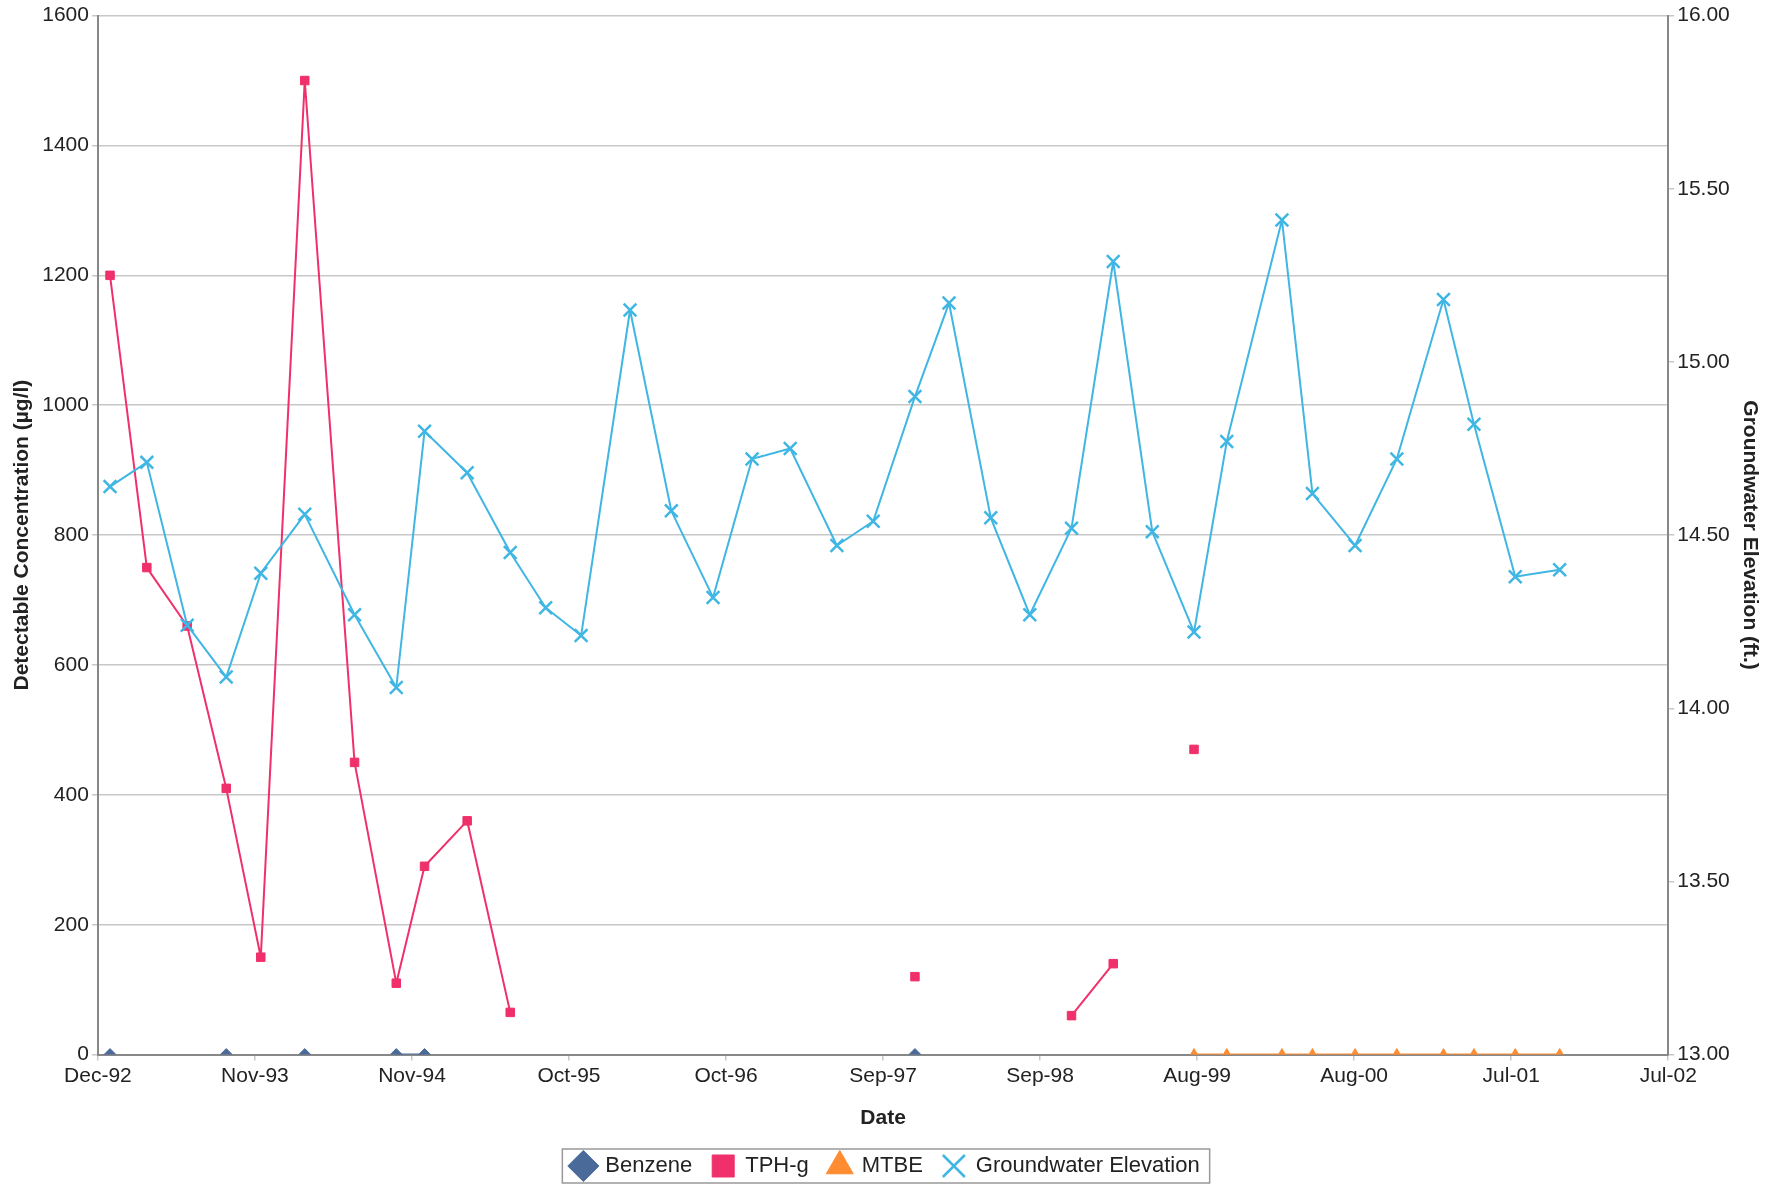  What do you see at coordinates (892, 1165) in the screenshot?
I see `legend-label: MTBE` at bounding box center [892, 1165].